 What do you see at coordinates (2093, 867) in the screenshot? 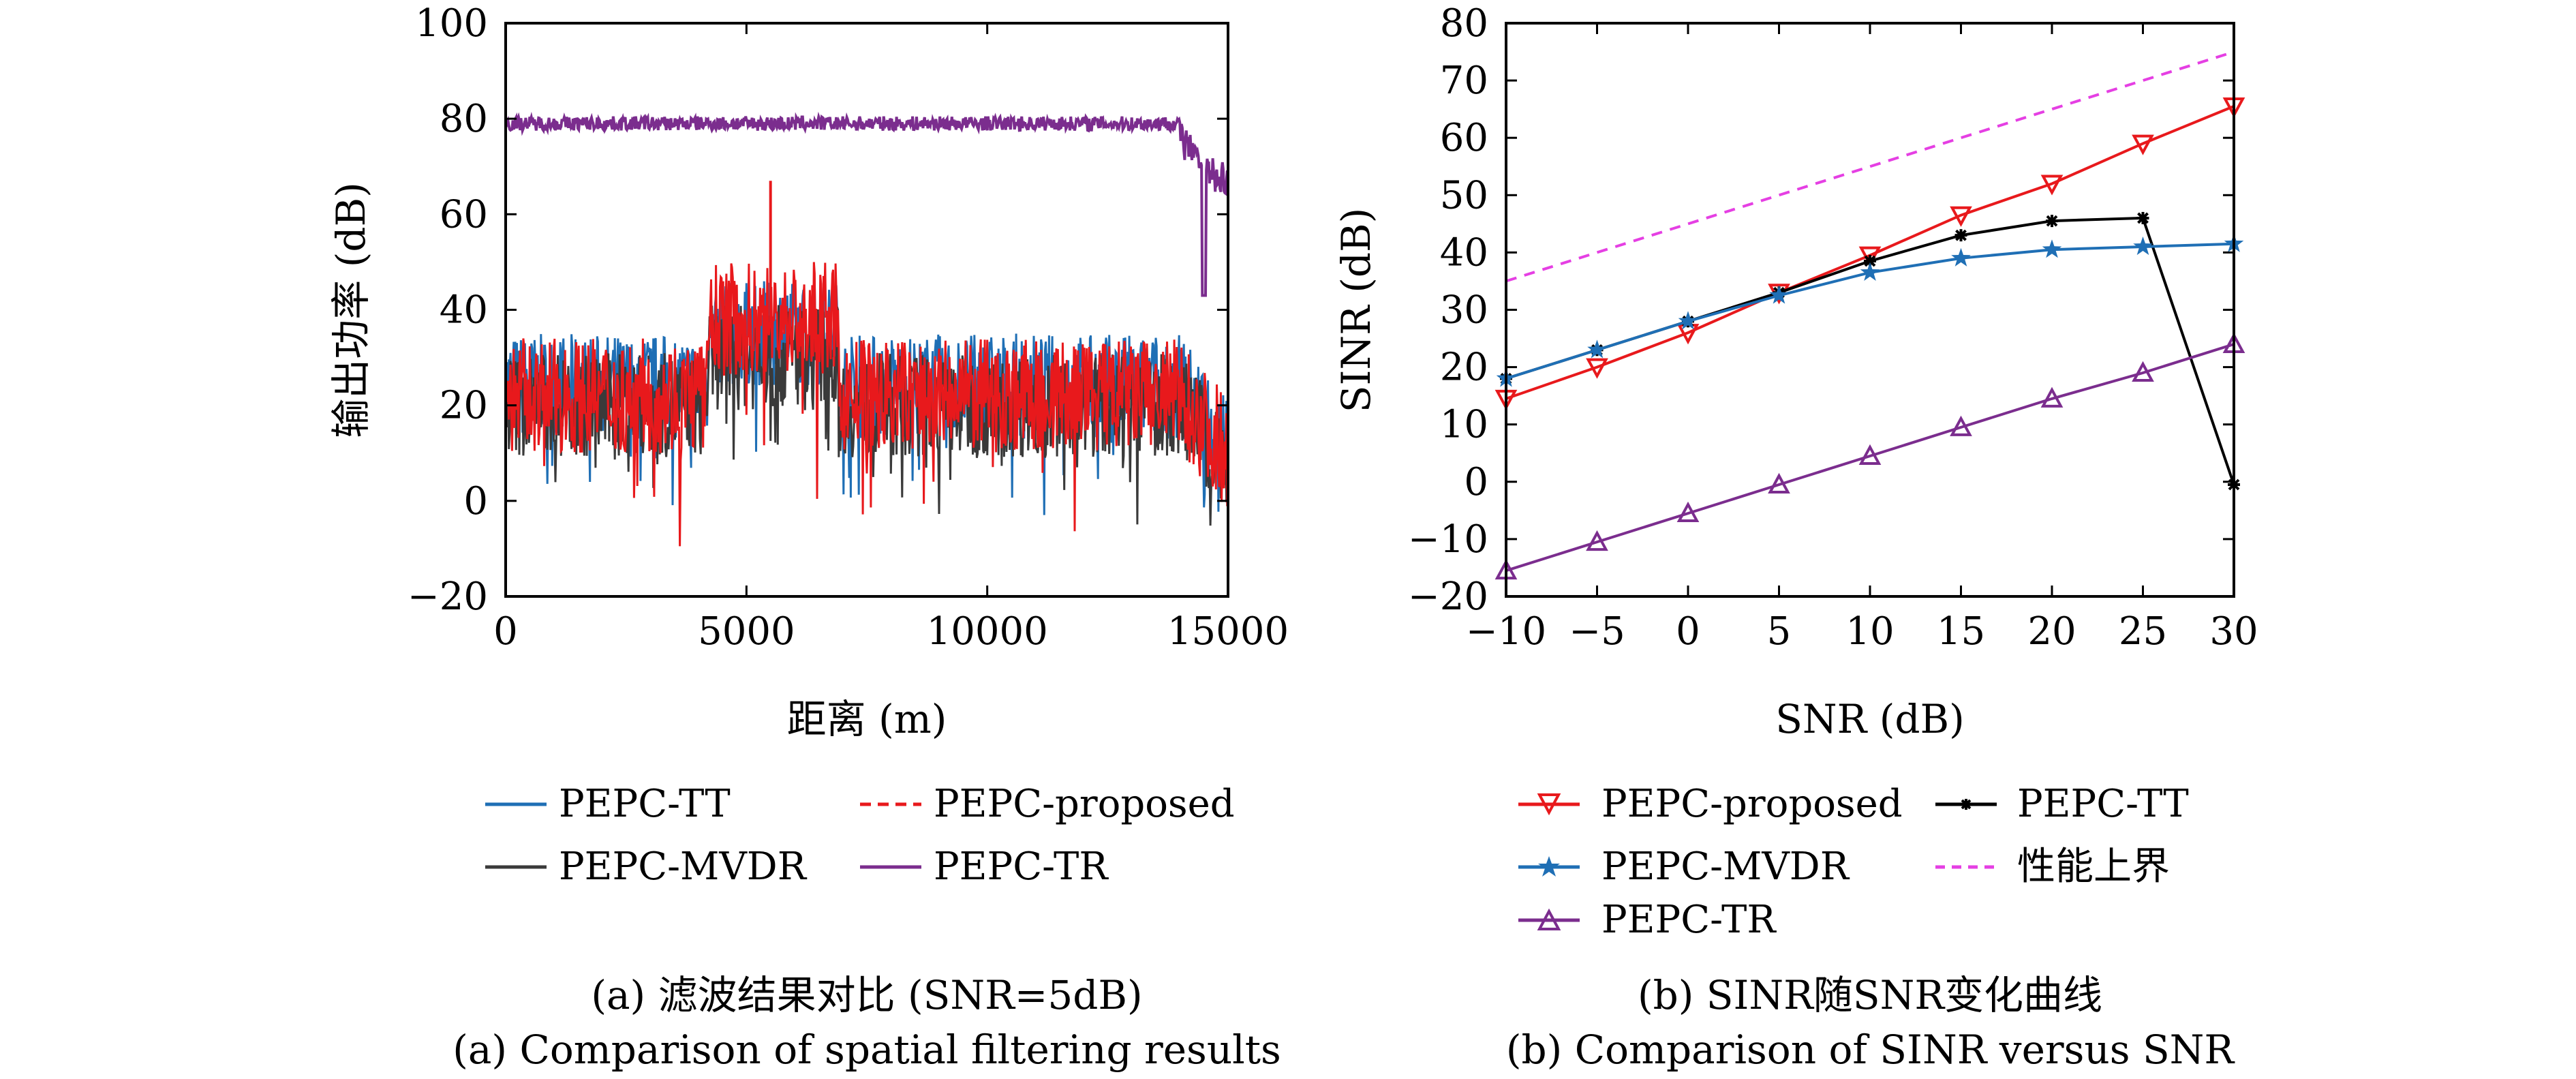
I see `legend-b-upper-bound-label: 性能上界` at bounding box center [2093, 867].